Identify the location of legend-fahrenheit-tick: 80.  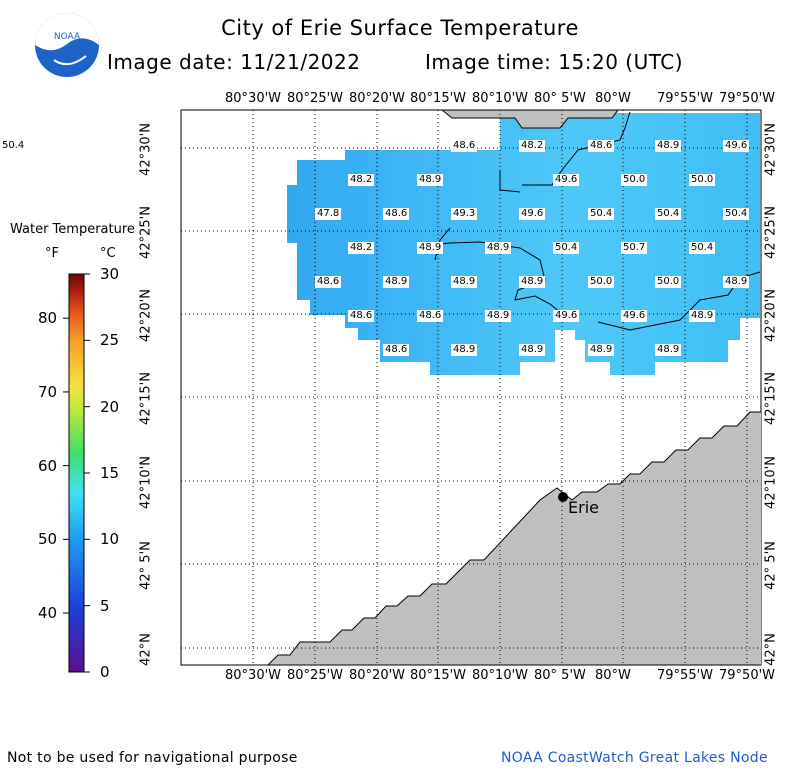
(48, 318).